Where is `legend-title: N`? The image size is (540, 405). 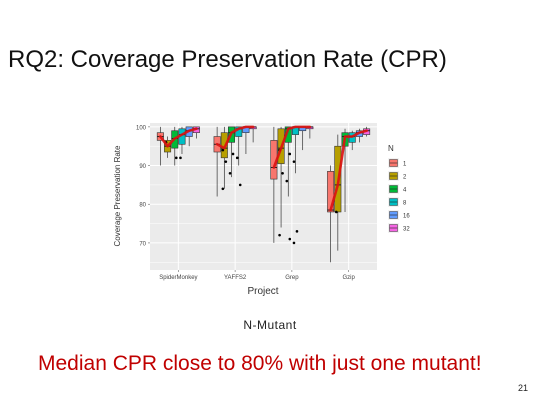 legend-title: N is located at coordinates (391, 148).